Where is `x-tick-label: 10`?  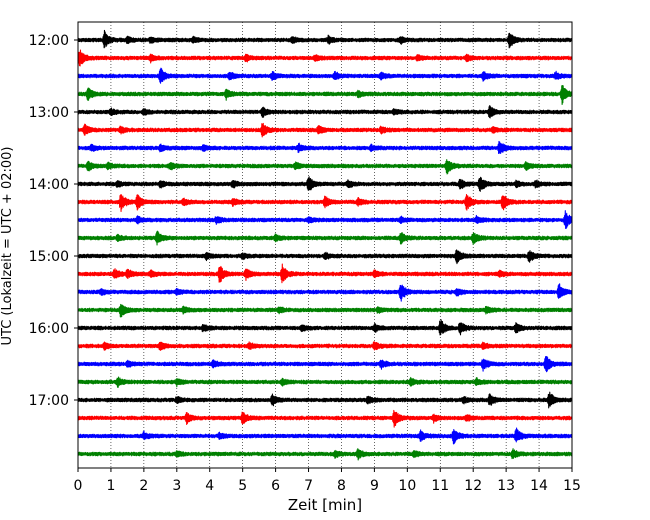 x-tick-label: 10 is located at coordinates (407, 486).